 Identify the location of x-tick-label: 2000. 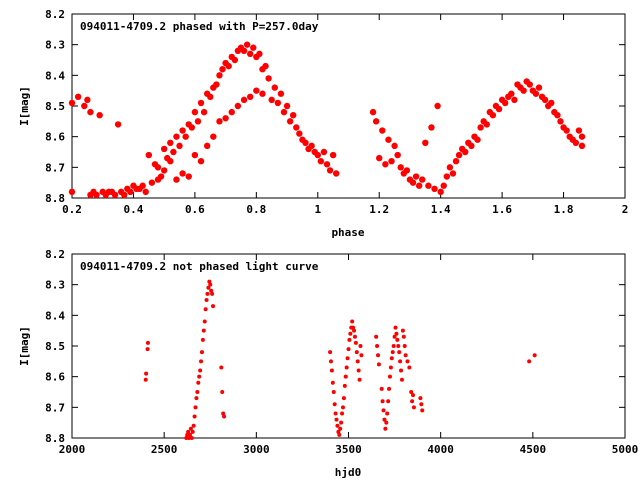
(72, 449).